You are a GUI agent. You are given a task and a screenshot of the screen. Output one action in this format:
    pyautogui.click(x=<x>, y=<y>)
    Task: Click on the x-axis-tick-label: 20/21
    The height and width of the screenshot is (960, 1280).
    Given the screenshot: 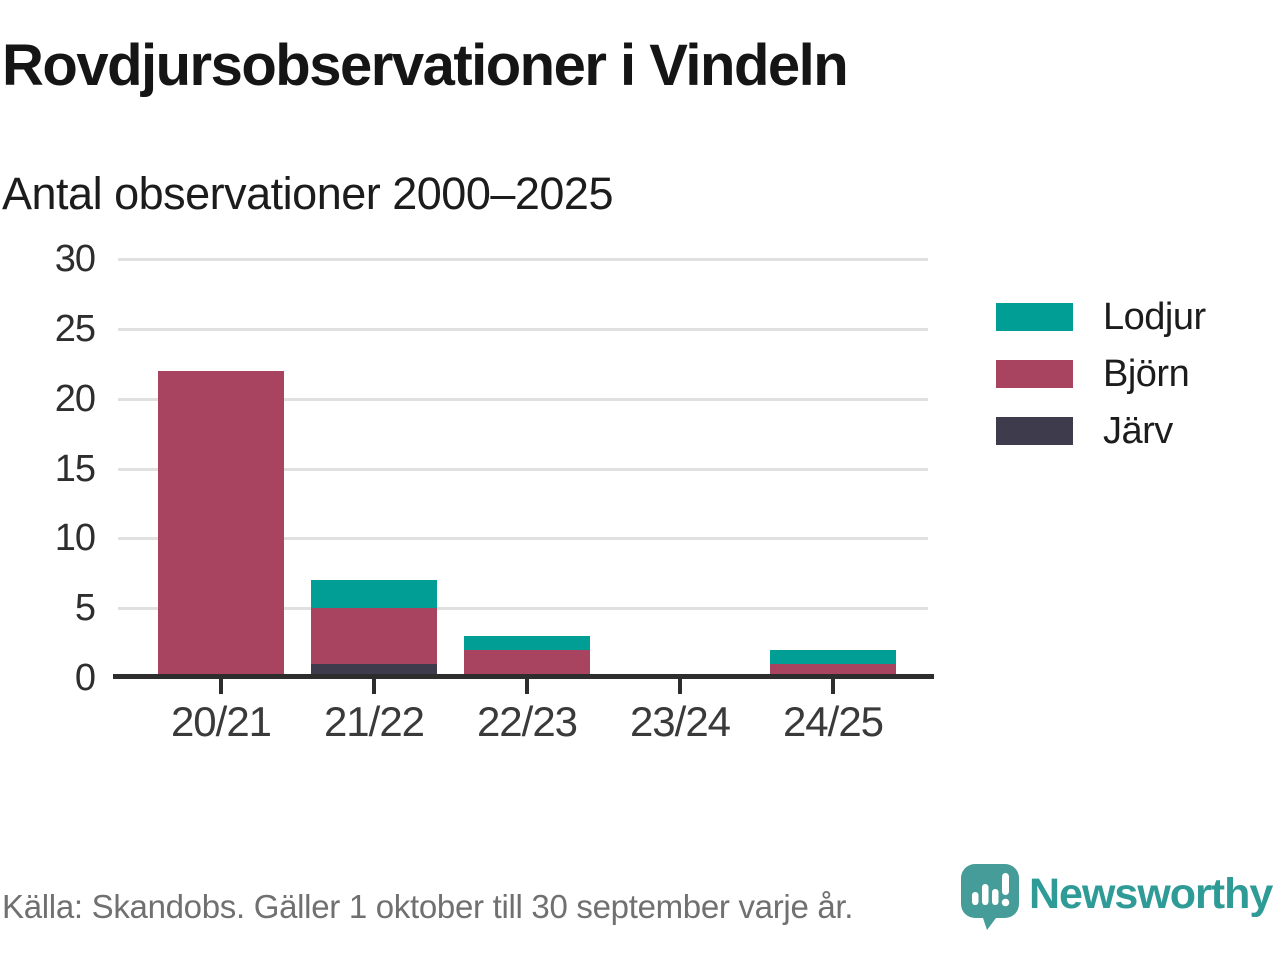 What is the action you would take?
    pyautogui.click(x=221, y=721)
    